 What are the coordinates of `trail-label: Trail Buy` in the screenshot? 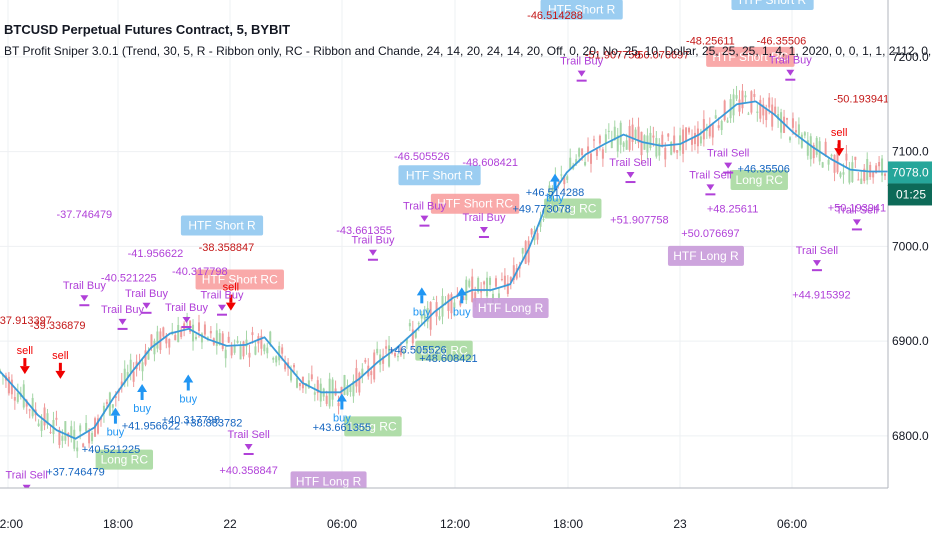 It's located at (424, 207).